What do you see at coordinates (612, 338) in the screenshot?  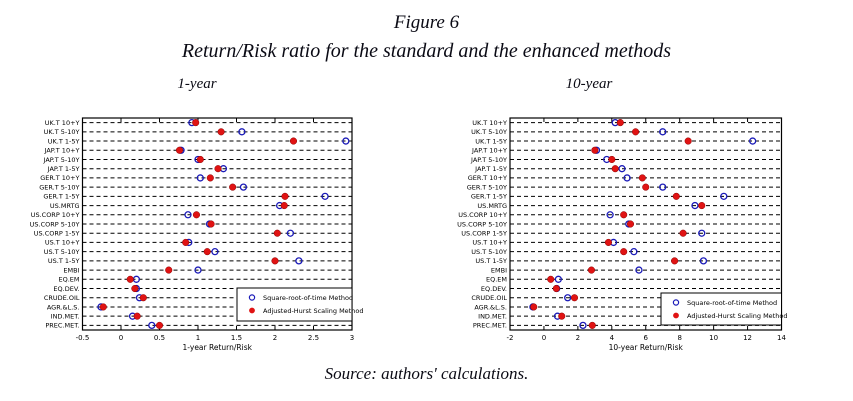 I see `x-tick-label: 4` at bounding box center [612, 338].